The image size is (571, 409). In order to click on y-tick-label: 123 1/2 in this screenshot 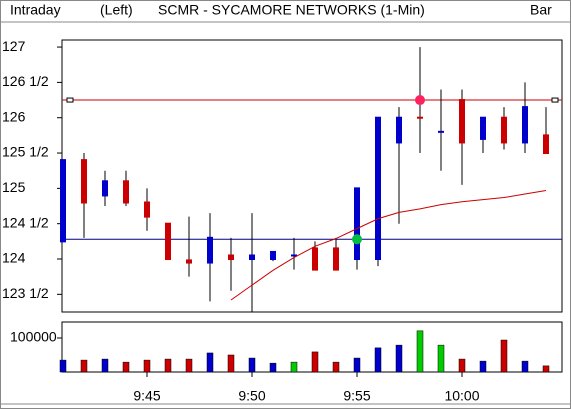, I will do `click(25, 293)`.